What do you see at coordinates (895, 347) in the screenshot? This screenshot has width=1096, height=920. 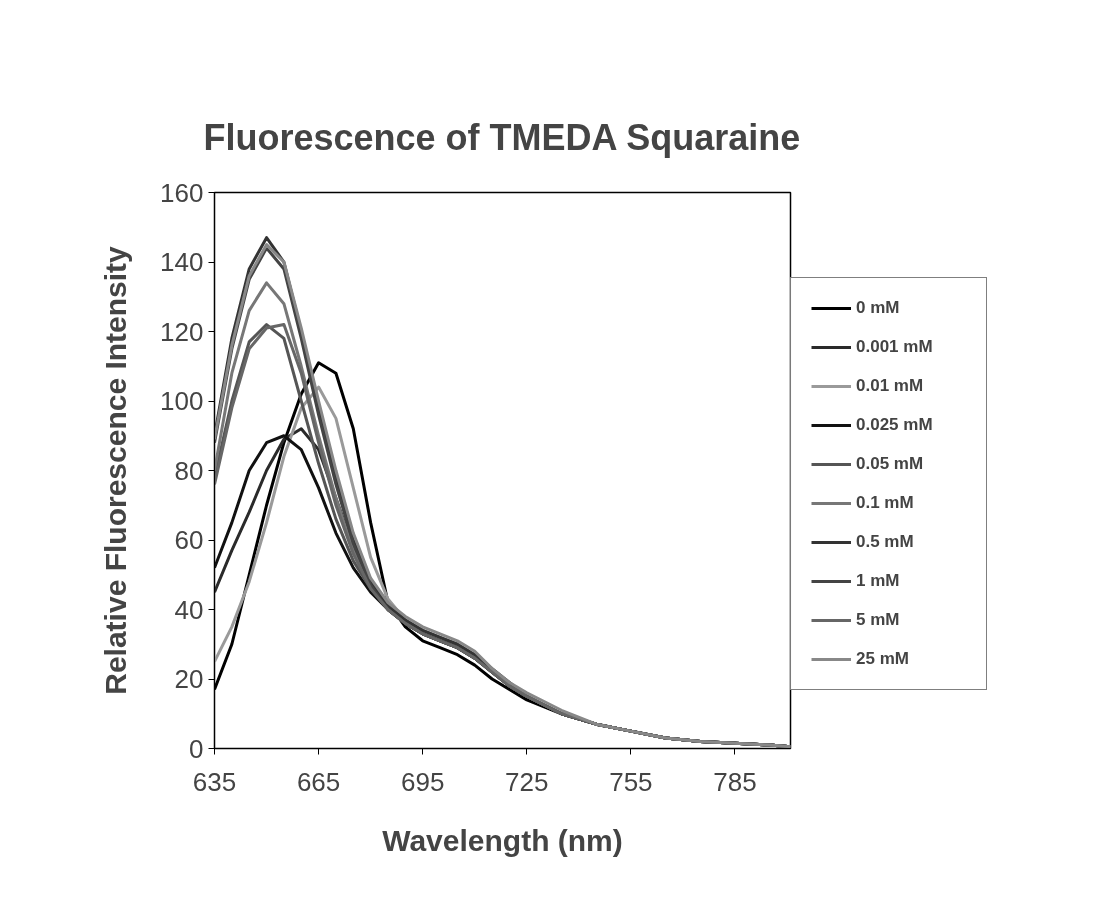 I see `legend-label: 0.001 mM` at bounding box center [895, 347].